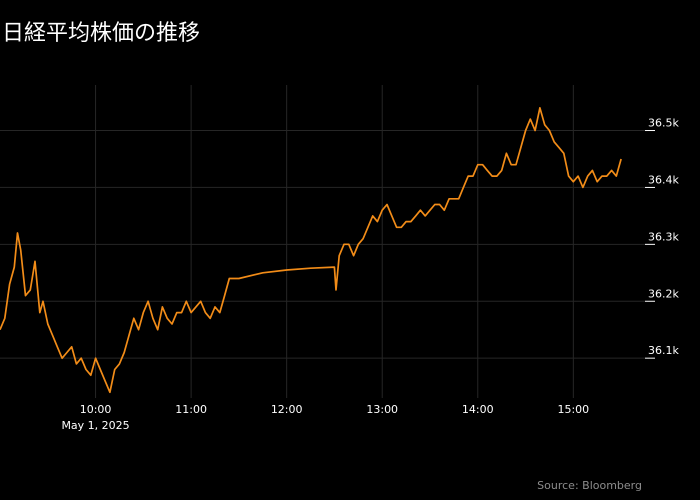 The image size is (700, 500). Describe the element at coordinates (287, 409) in the screenshot. I see `x-tick-label: 12:00` at that location.